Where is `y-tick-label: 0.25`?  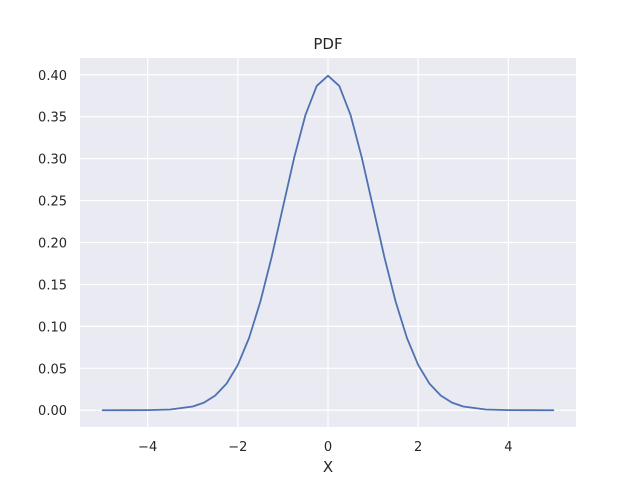 y-tick-label: 0.25 is located at coordinates (52, 202).